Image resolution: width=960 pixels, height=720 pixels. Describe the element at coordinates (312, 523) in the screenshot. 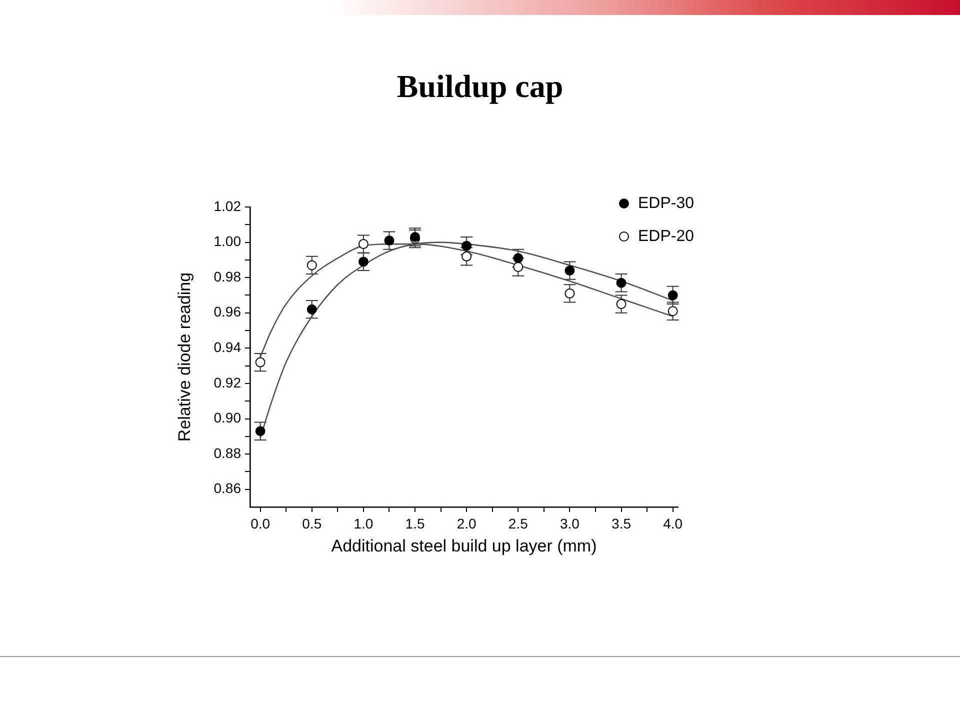

I see `x-tick-label: 0.5` at that location.